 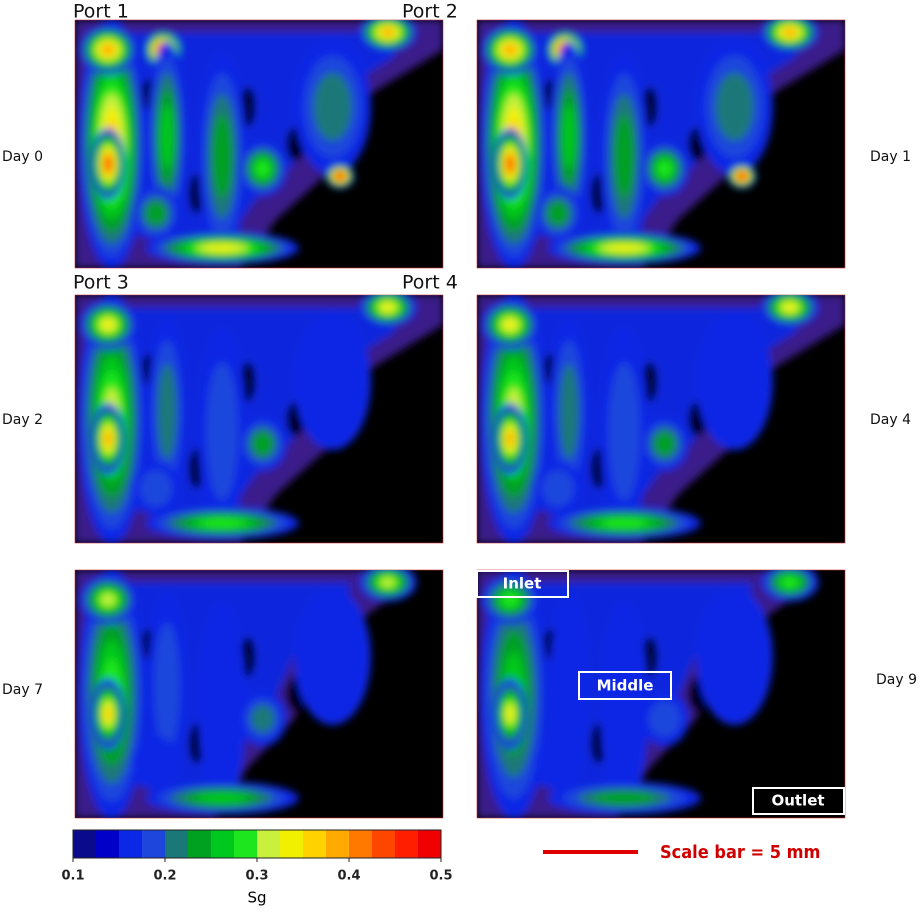 What do you see at coordinates (522, 584) in the screenshot?
I see `annotation: Inlet` at bounding box center [522, 584].